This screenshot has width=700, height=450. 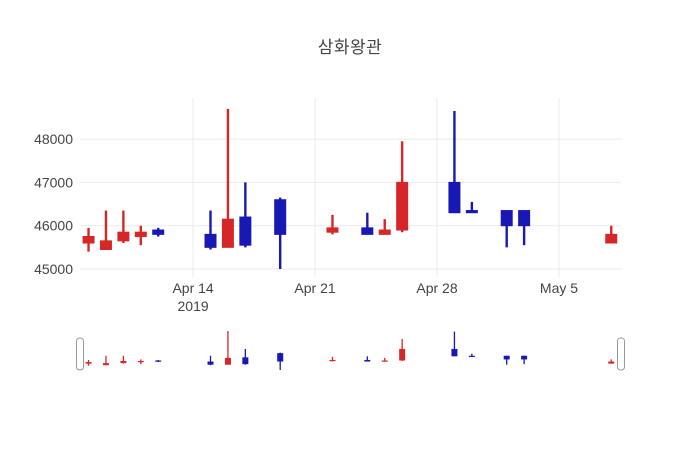 I want to click on rangeslider-handle-right, so click(x=621, y=354).